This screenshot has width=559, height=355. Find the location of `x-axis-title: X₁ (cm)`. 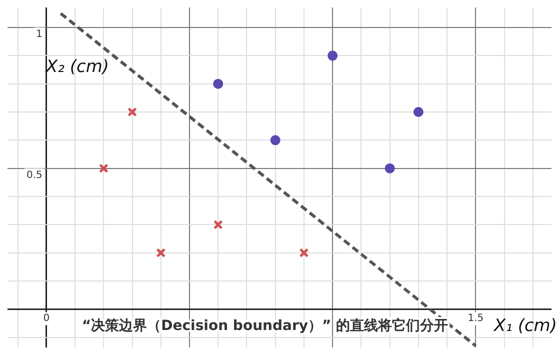

x-axis-title: X₁ (cm) is located at coordinates (524, 326).